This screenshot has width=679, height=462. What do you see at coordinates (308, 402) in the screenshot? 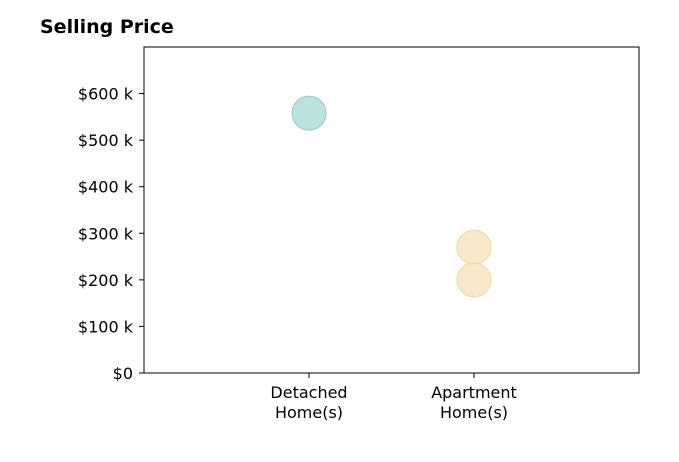
I see `x-tick-label: Detached Home(s)` at bounding box center [308, 402].